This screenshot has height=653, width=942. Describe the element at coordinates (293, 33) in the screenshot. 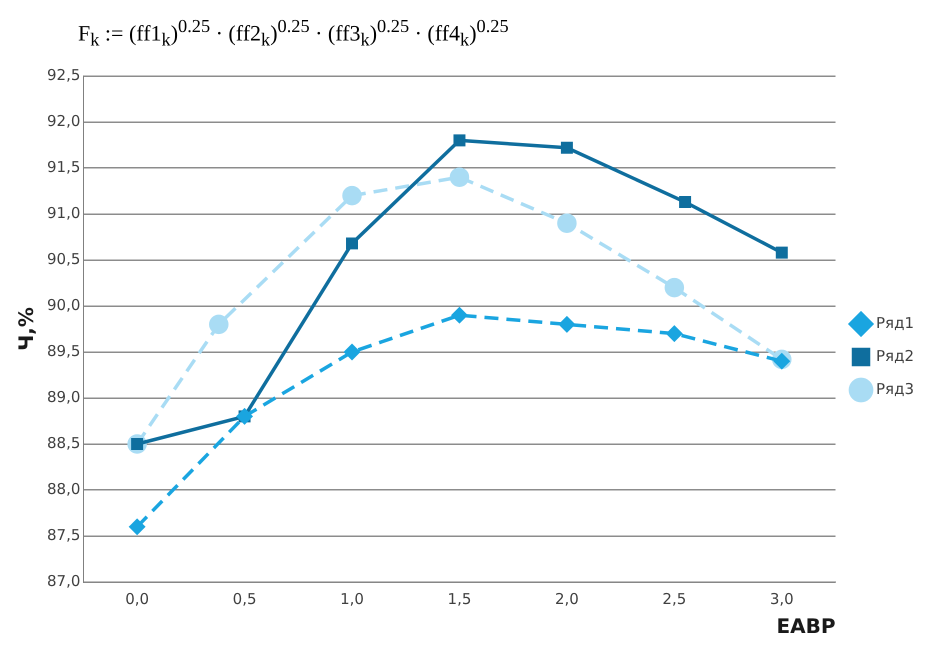

I see `chart-title: F$_{k}$ := (ff1$_{k}$)$^{0.25}$ · (ff2$_{k}$)$^{0.25}$ · (ff3$_{k}$)$^{0.25}$ · (ff4$_{k}$)$^{0.25}$` at that location.